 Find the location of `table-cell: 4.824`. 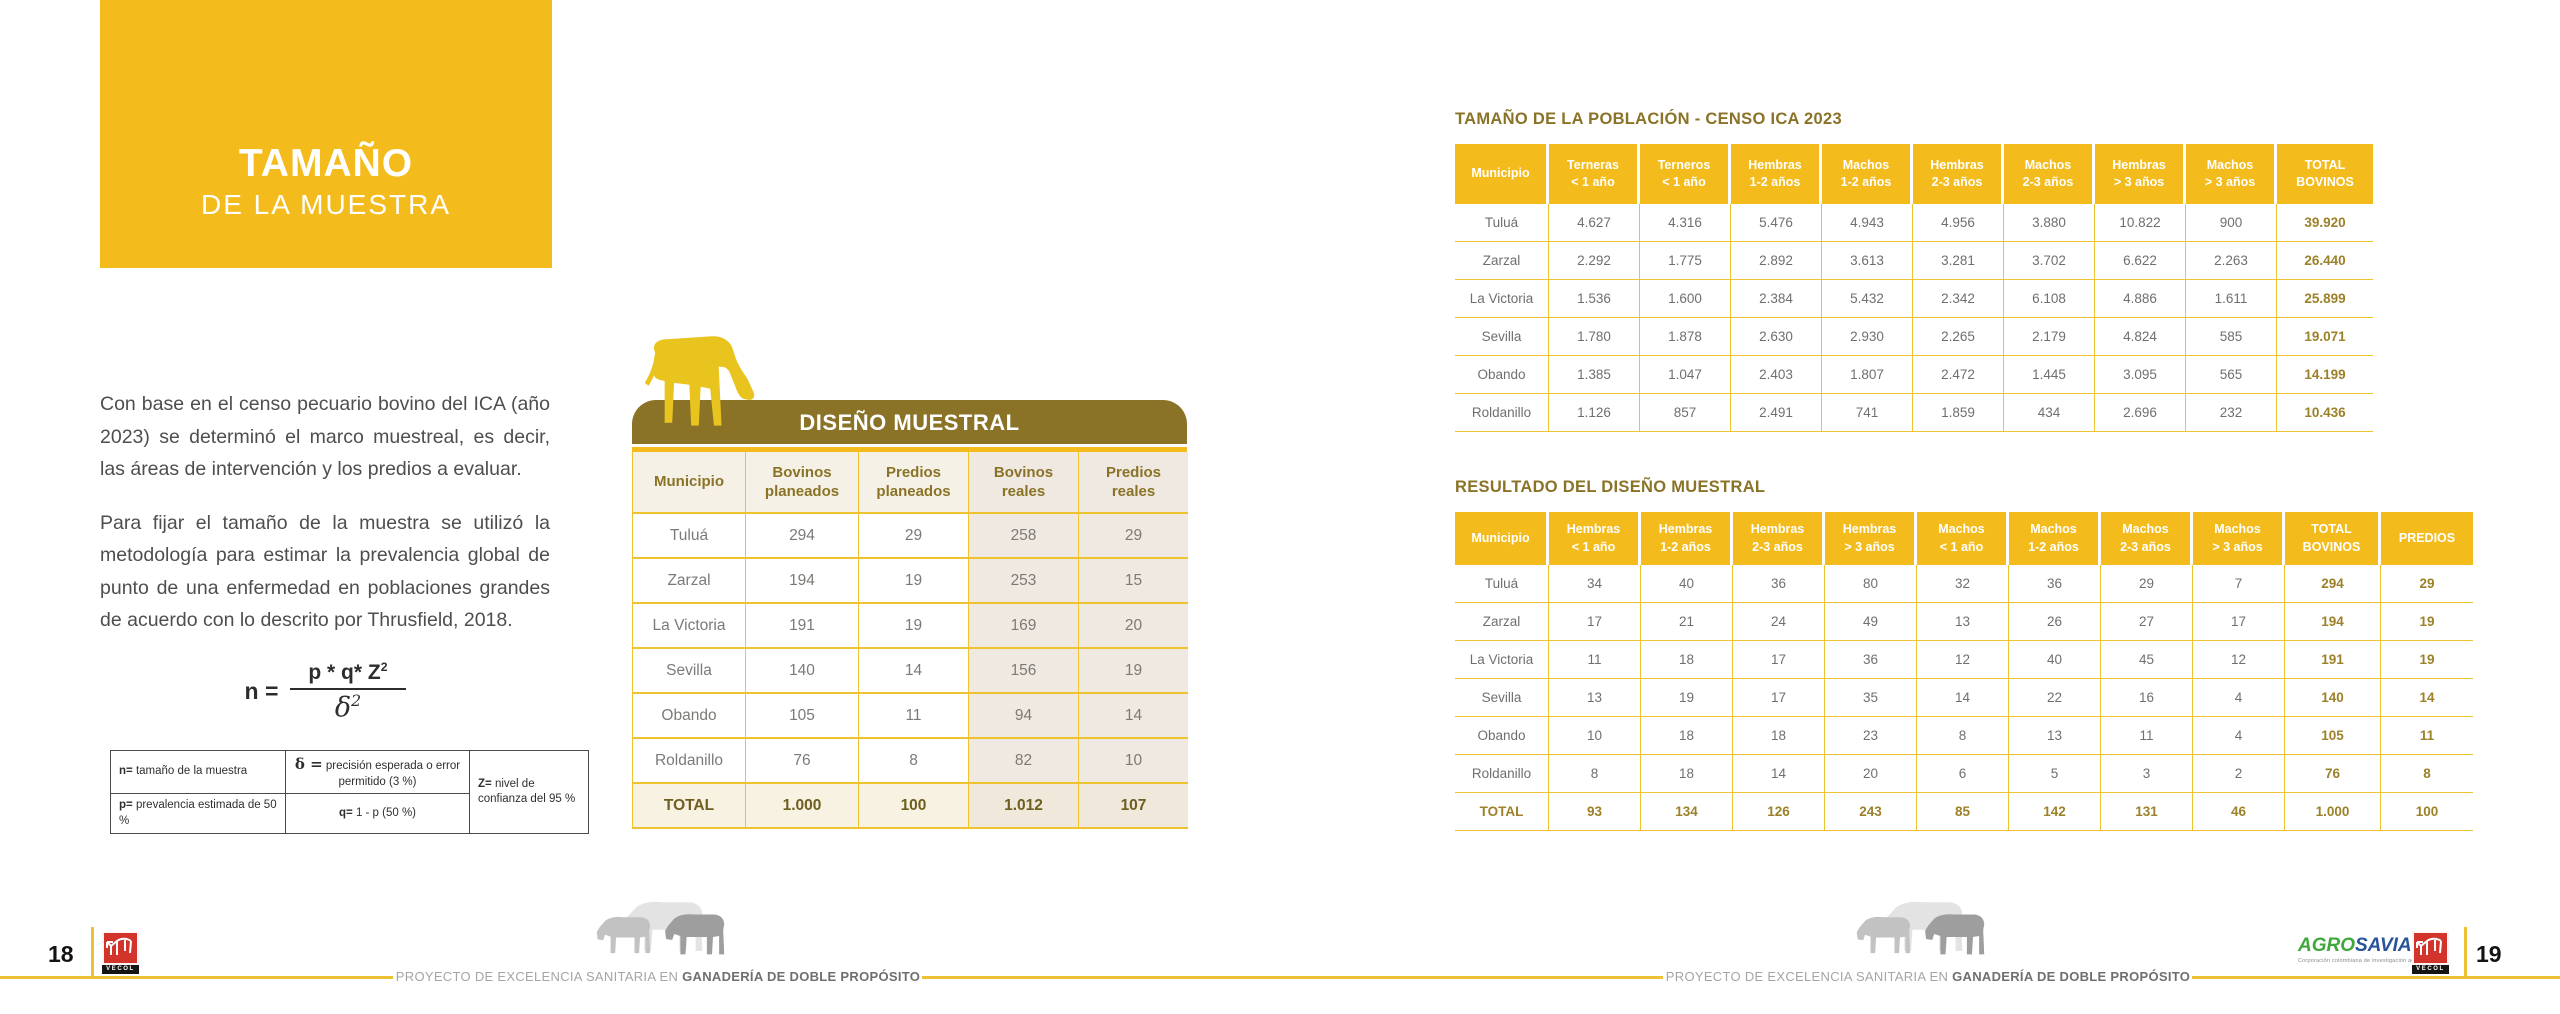

table-cell: 4.824 is located at coordinates (2140, 337).